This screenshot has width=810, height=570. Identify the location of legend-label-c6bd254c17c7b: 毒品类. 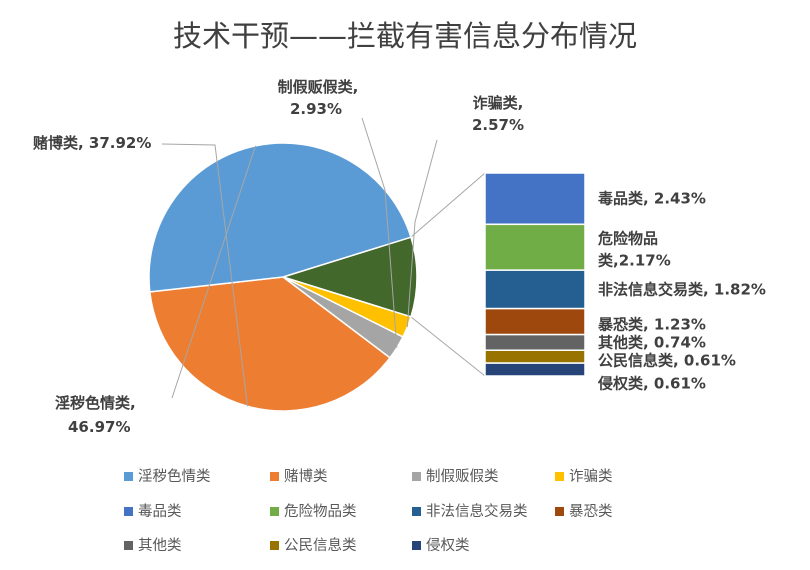
(160, 511).